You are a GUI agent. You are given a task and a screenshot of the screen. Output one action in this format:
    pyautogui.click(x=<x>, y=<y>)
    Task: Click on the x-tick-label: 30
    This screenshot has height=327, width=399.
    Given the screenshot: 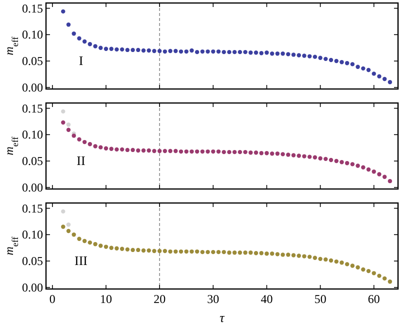 What is the action you would take?
    pyautogui.click(x=213, y=299)
    